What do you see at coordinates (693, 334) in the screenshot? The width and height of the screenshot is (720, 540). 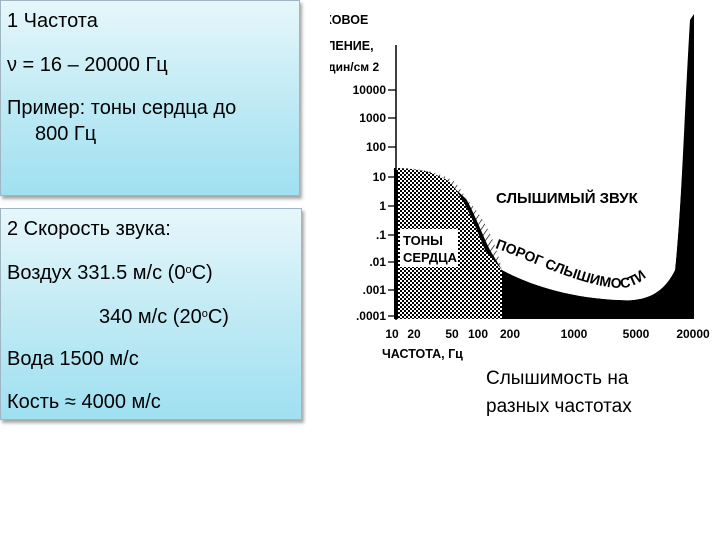 I see `x-tick-label: 20000` at bounding box center [693, 334].